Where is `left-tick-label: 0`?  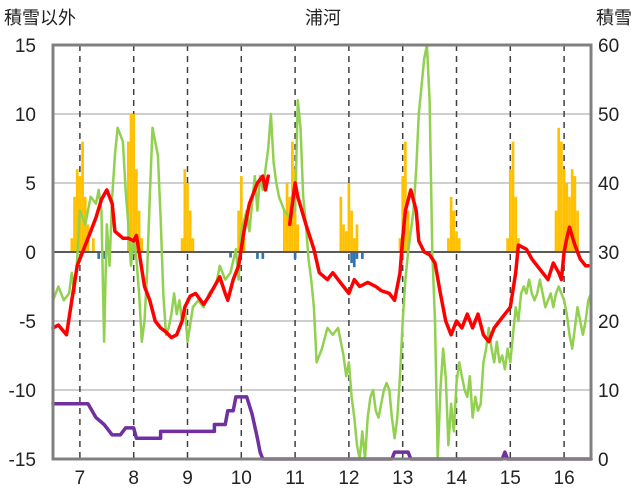 left-tick-label: 0 is located at coordinates (30, 253).